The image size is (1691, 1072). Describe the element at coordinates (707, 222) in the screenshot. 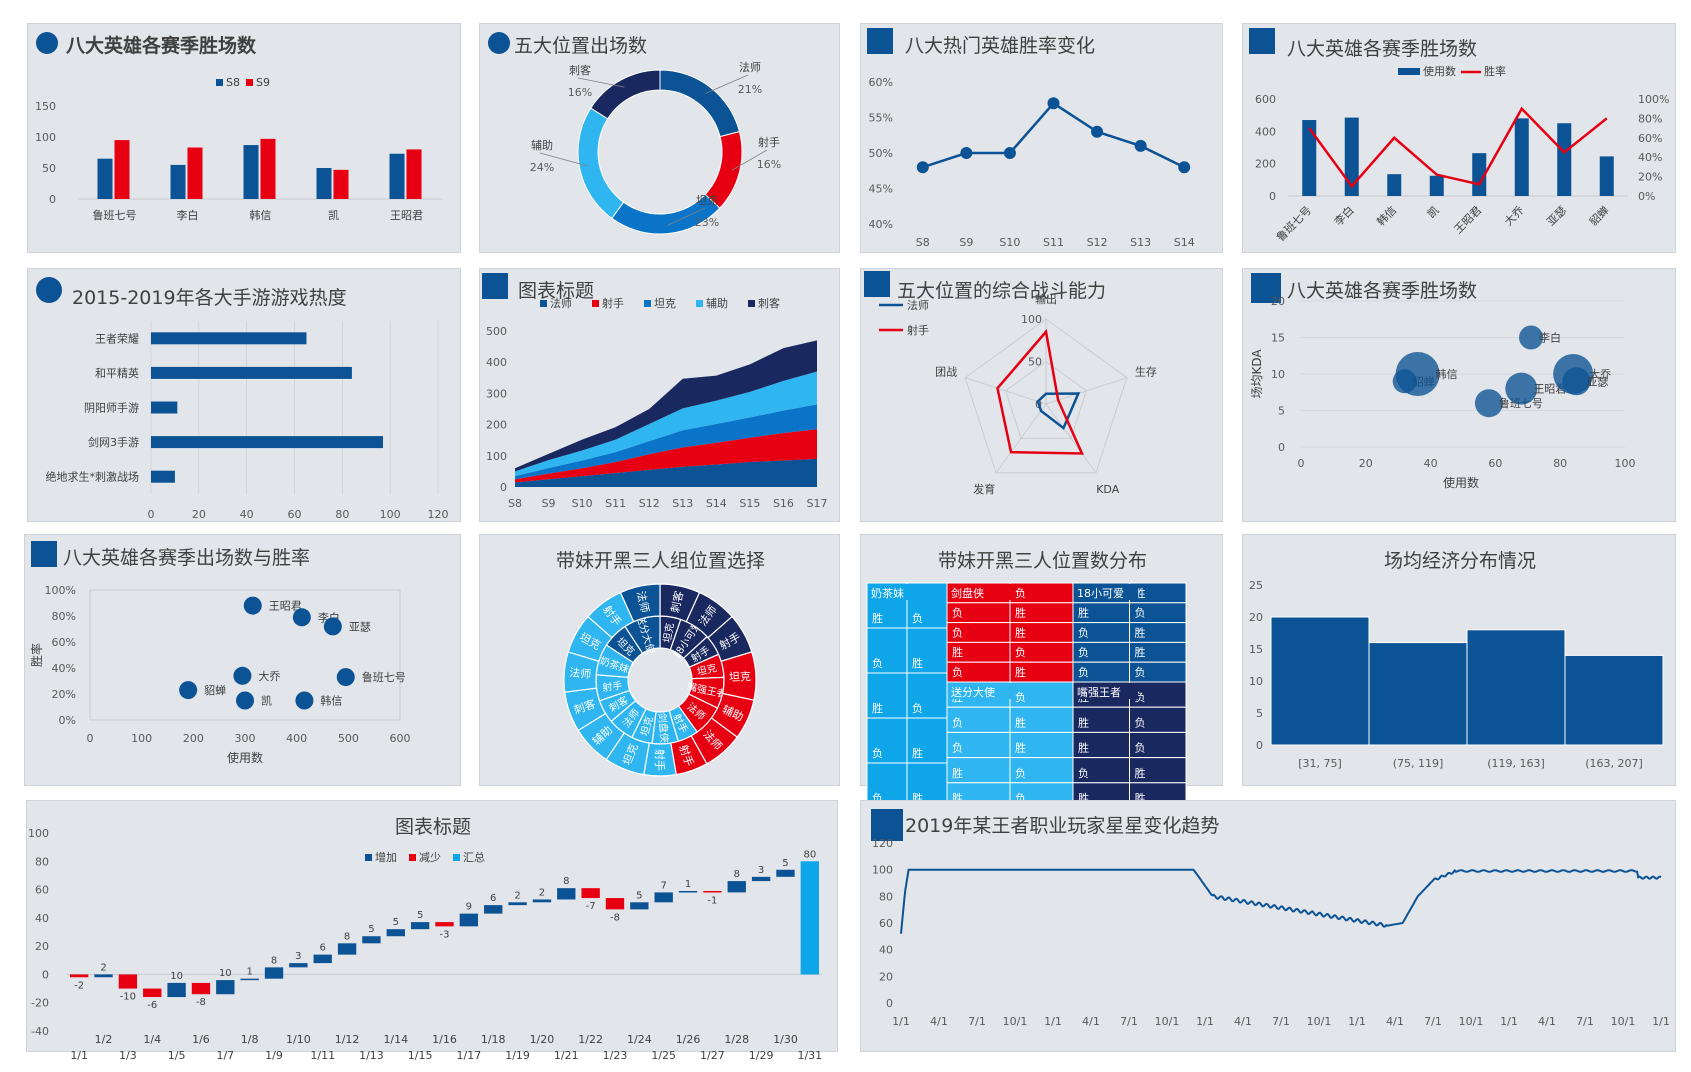

I see `slice-percent: 23%` at that location.